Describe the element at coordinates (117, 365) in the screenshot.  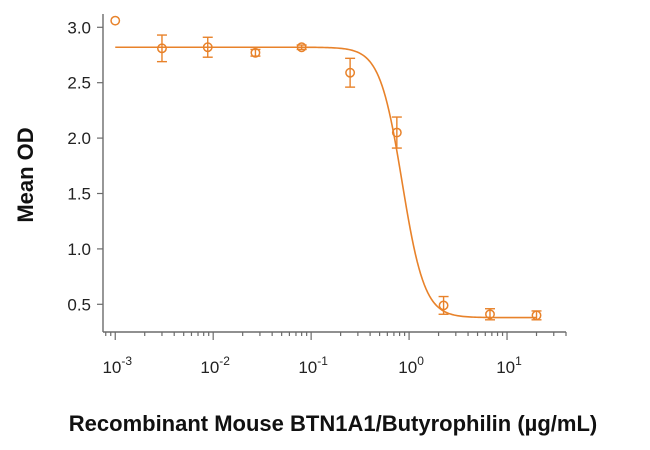
I see `x-tick-label: 10⁻³` at that location.